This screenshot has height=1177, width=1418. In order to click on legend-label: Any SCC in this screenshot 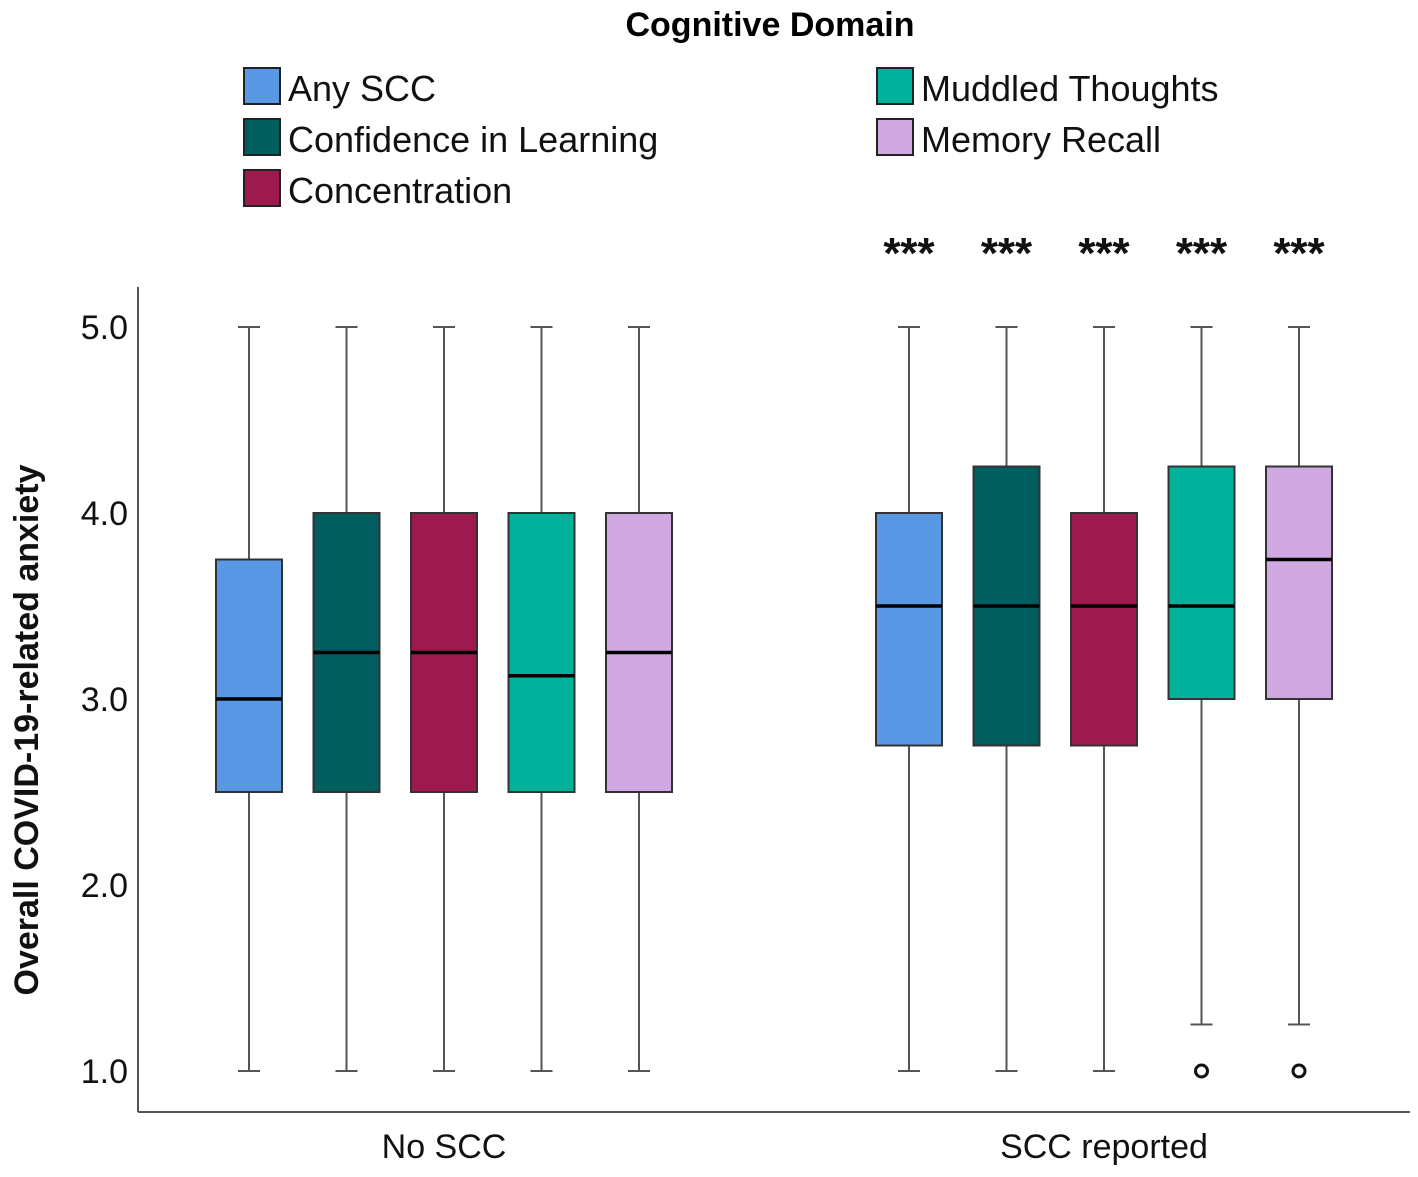, I will do `click(362, 88)`.